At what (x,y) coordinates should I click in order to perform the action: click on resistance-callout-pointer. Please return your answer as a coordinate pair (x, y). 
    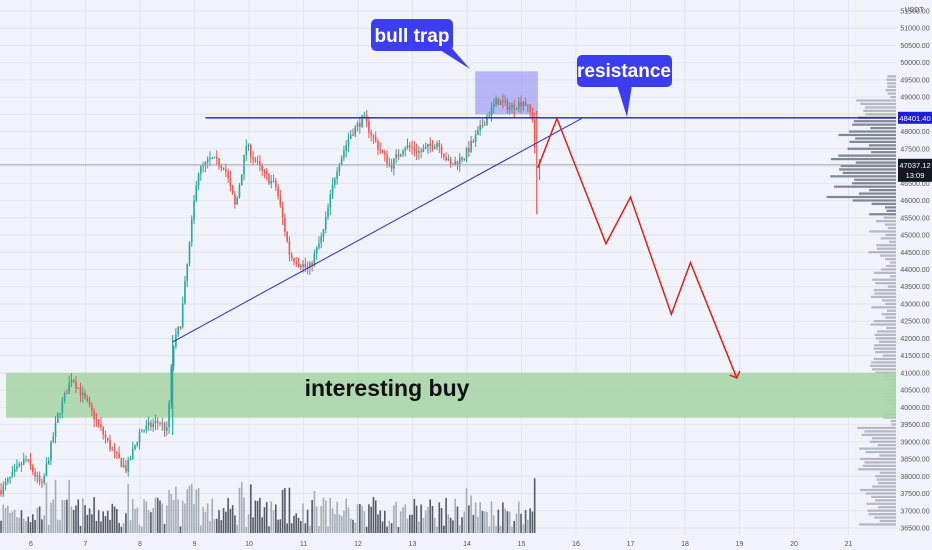
    Looking at the image, I should click on (624, 101).